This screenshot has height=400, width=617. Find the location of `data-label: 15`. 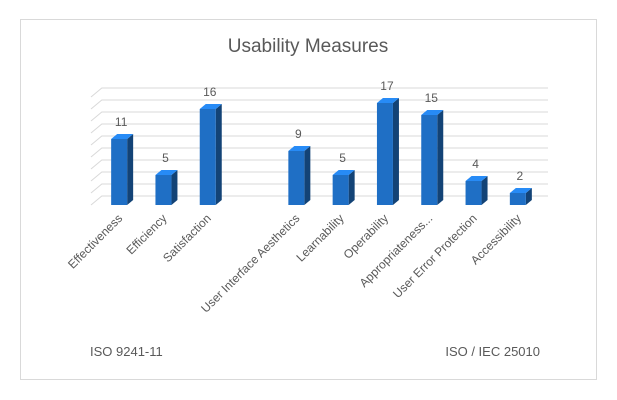

data-label: 15 is located at coordinates (432, 98).